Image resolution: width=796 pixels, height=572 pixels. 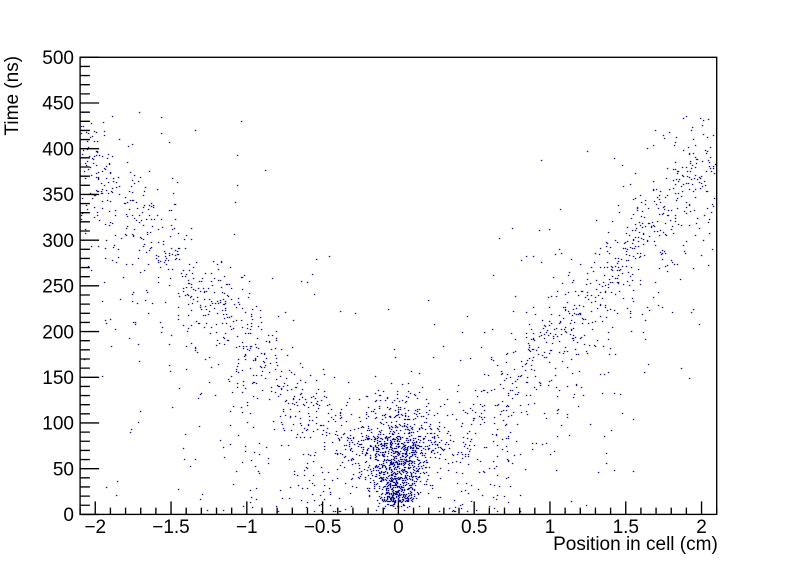 What do you see at coordinates (58, 378) in the screenshot?
I see `svg-text: 150` at bounding box center [58, 378].